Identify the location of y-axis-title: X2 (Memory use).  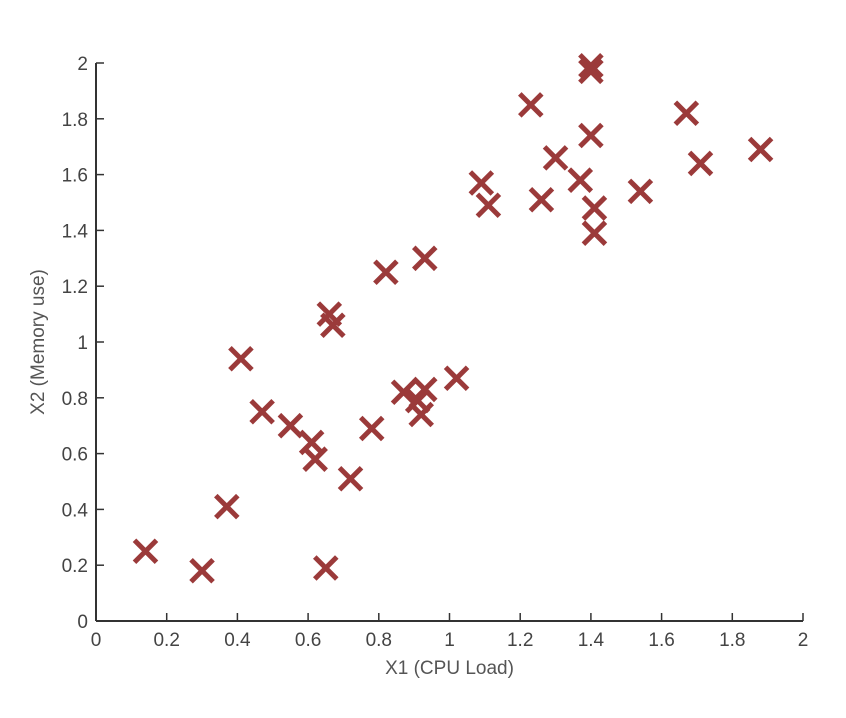
(38, 342).